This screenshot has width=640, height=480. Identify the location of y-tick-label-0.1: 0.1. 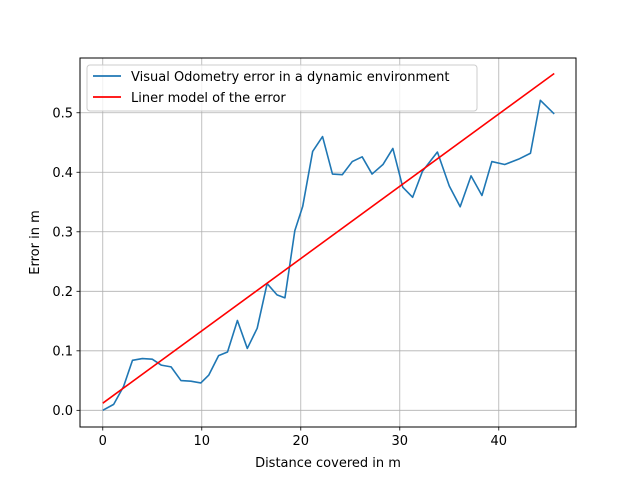
(62, 351).